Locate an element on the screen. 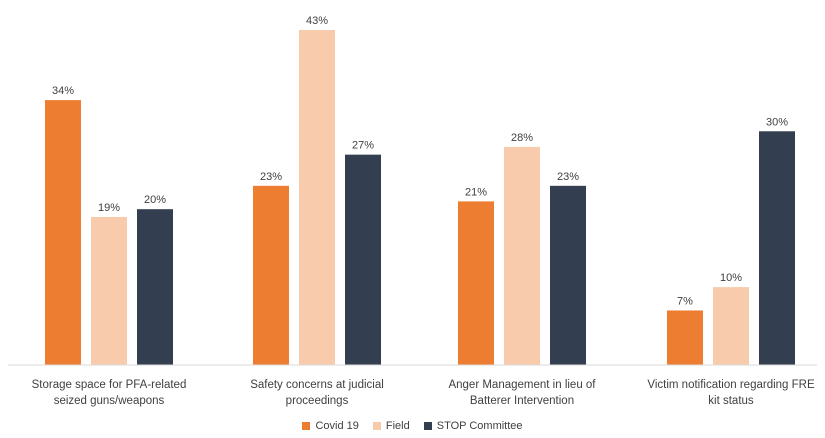 This screenshot has height=438, width=825. legend-item: Field is located at coordinates (391, 426).